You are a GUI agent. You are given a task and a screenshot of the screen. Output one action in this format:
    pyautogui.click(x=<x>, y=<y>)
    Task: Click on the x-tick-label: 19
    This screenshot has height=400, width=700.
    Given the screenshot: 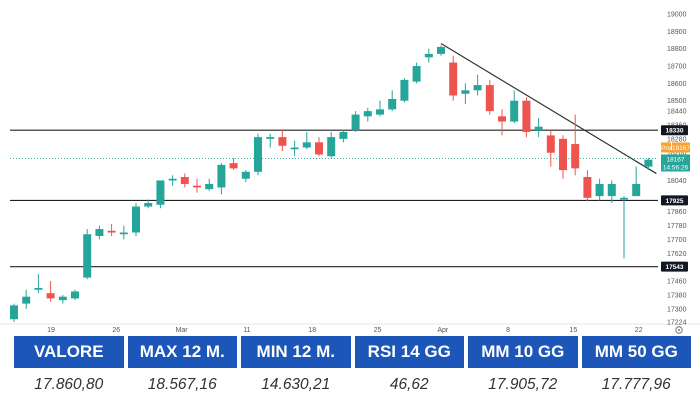 What is the action you would take?
    pyautogui.click(x=51, y=330)
    